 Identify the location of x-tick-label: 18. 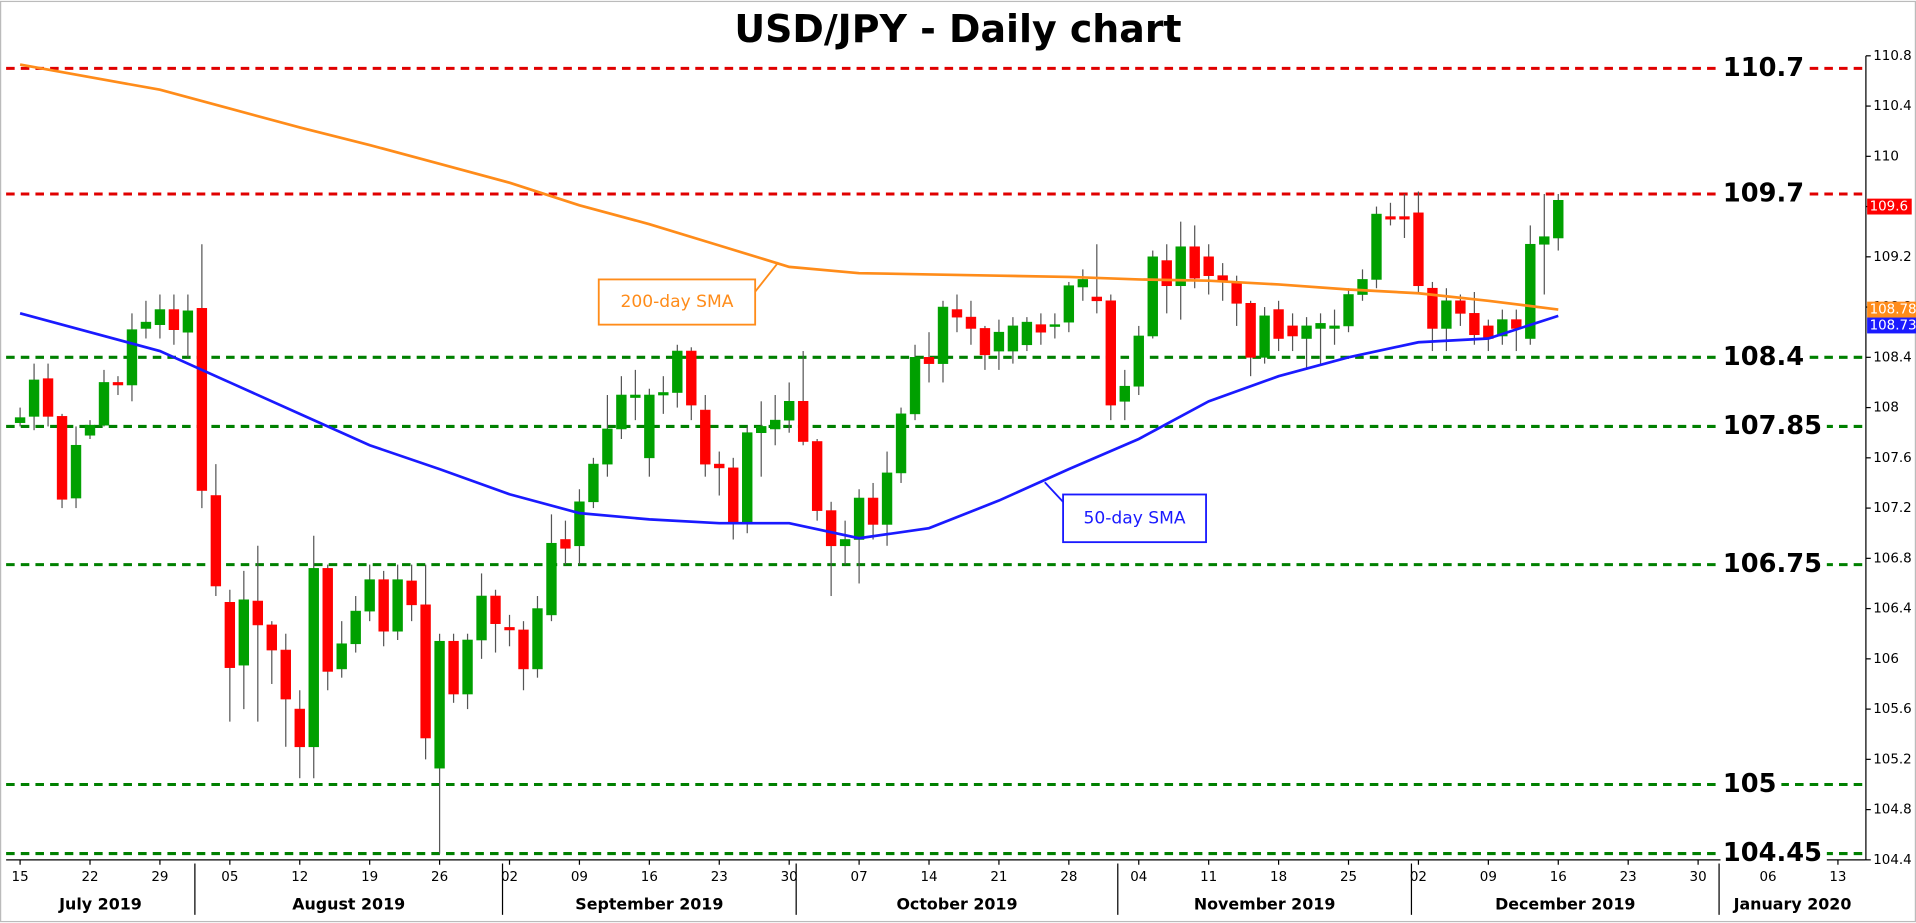
(1278, 877).